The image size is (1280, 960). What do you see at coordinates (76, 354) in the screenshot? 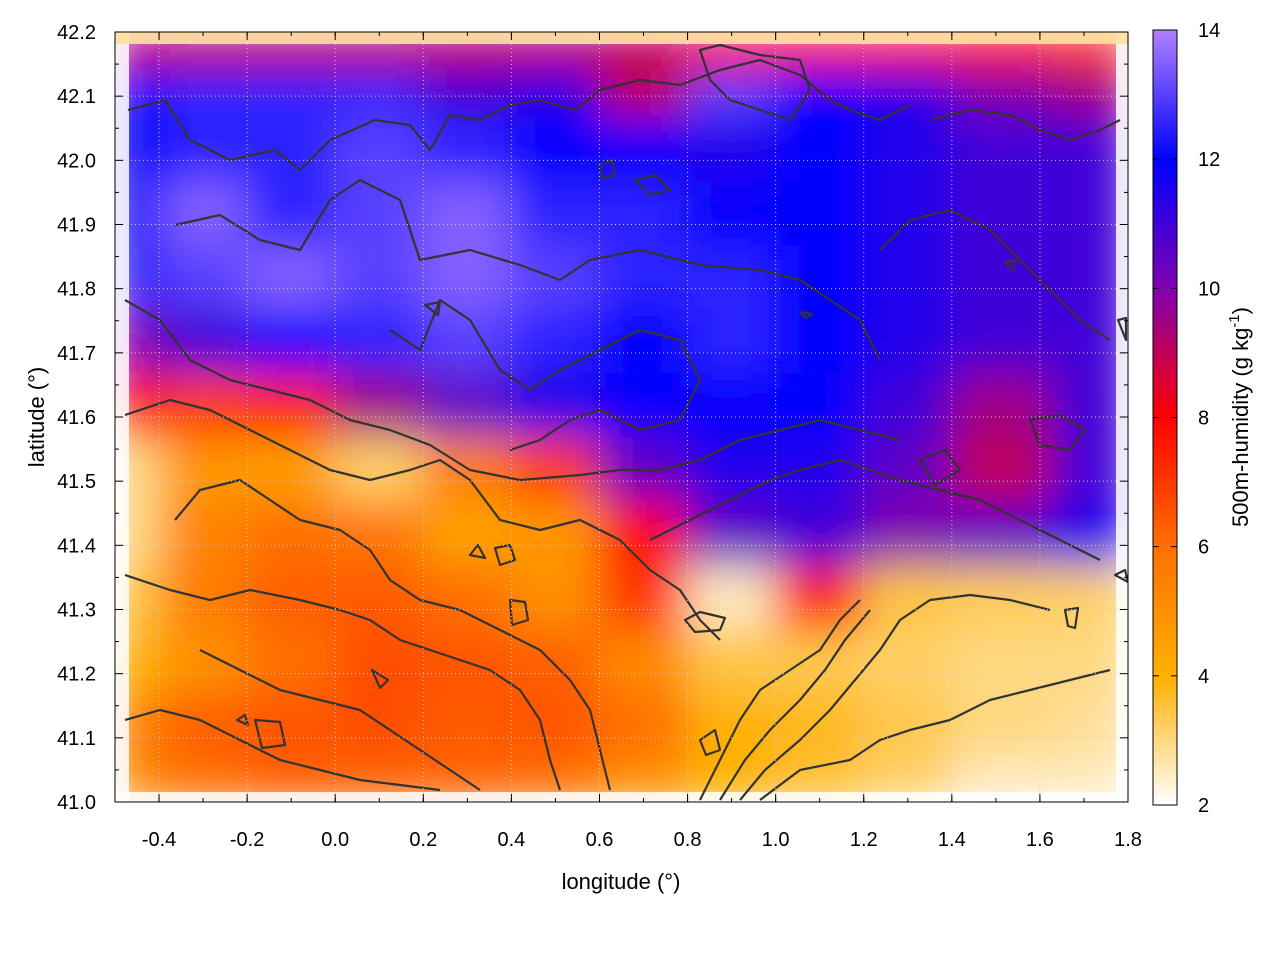
I see `y-tick-label: 41.7` at bounding box center [76, 354].